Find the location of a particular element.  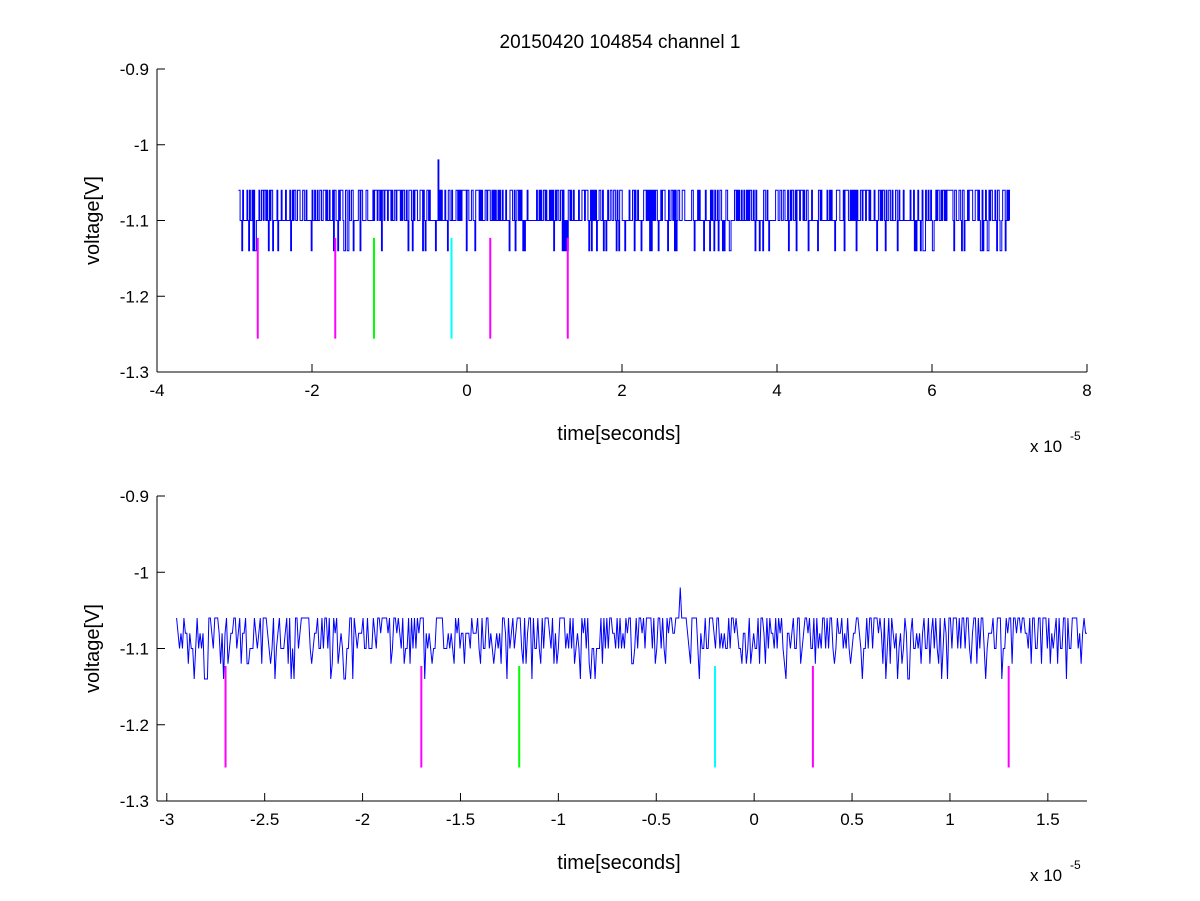

x-tick-label: -4 is located at coordinates (156, 390).